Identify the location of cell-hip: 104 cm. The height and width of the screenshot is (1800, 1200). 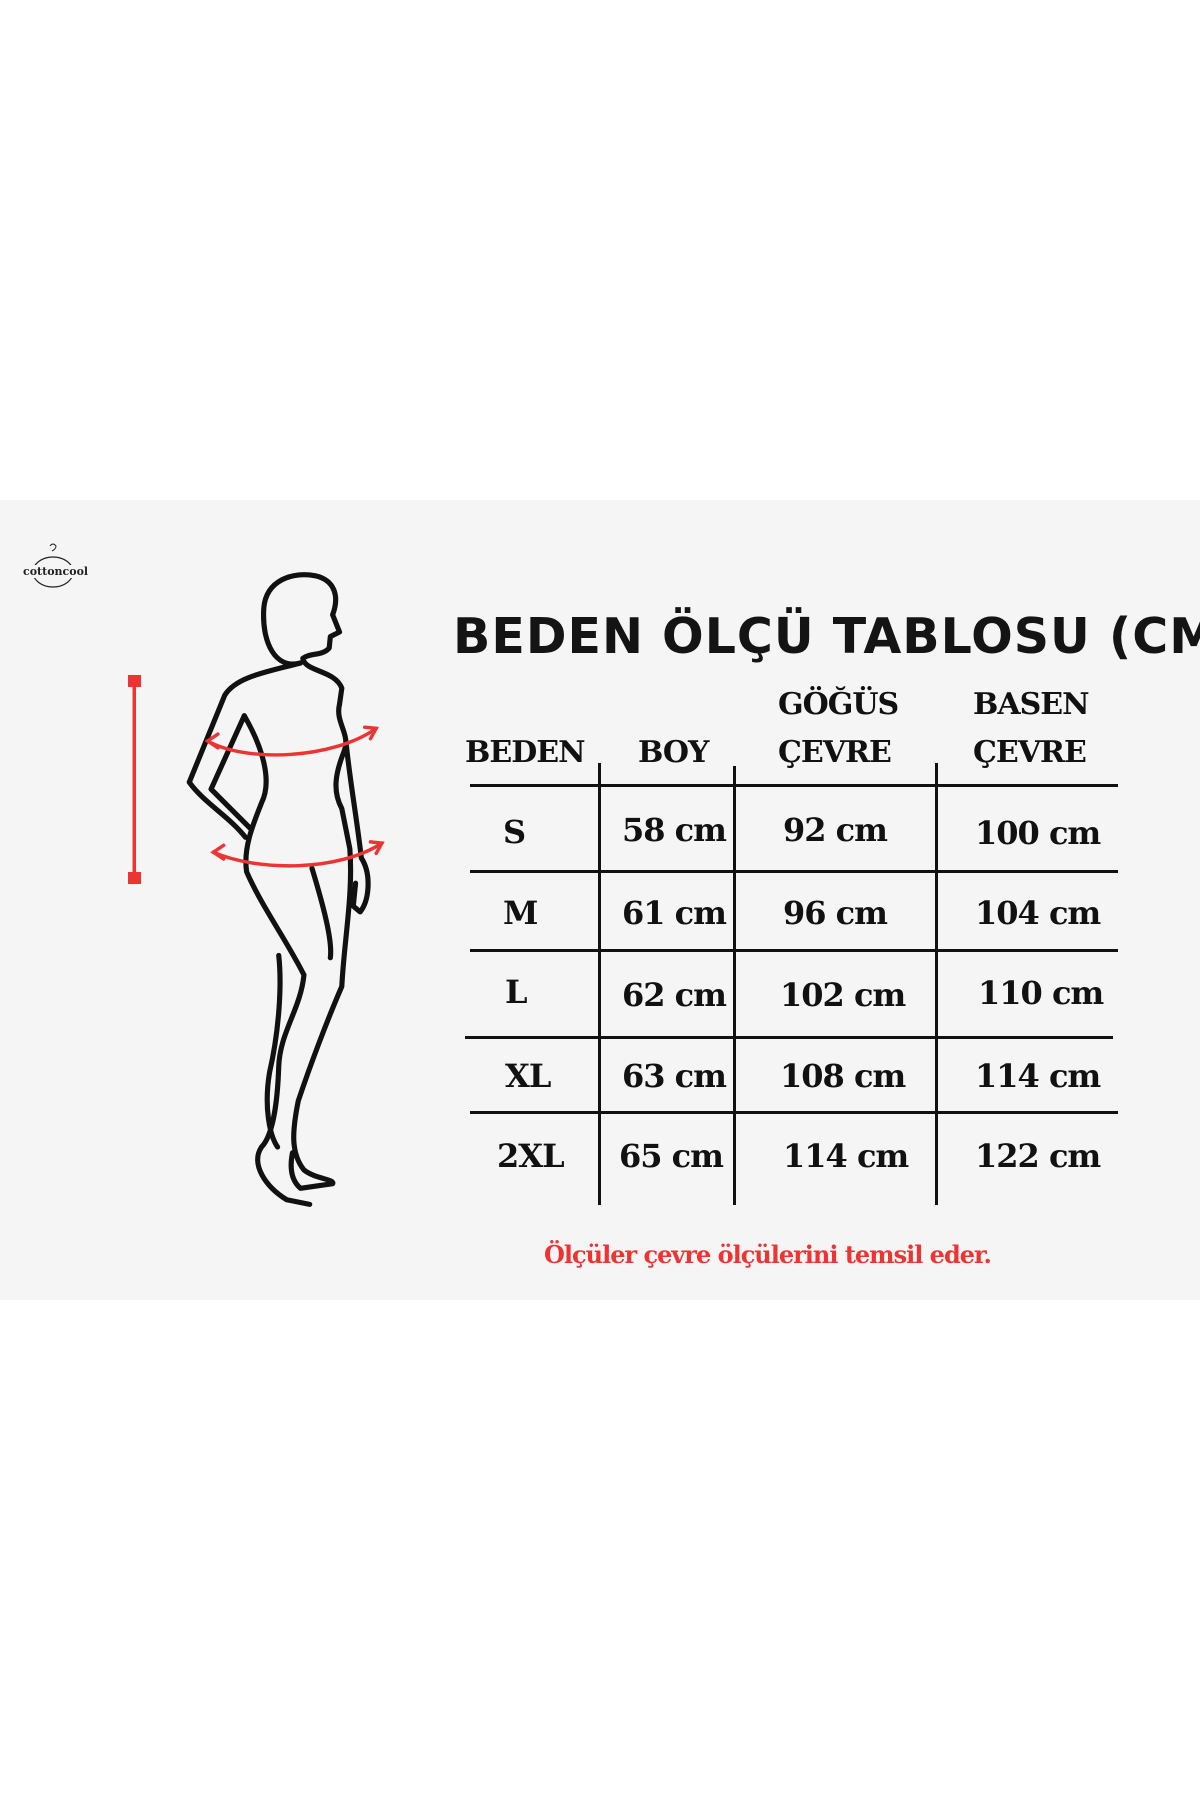
(1038, 913).